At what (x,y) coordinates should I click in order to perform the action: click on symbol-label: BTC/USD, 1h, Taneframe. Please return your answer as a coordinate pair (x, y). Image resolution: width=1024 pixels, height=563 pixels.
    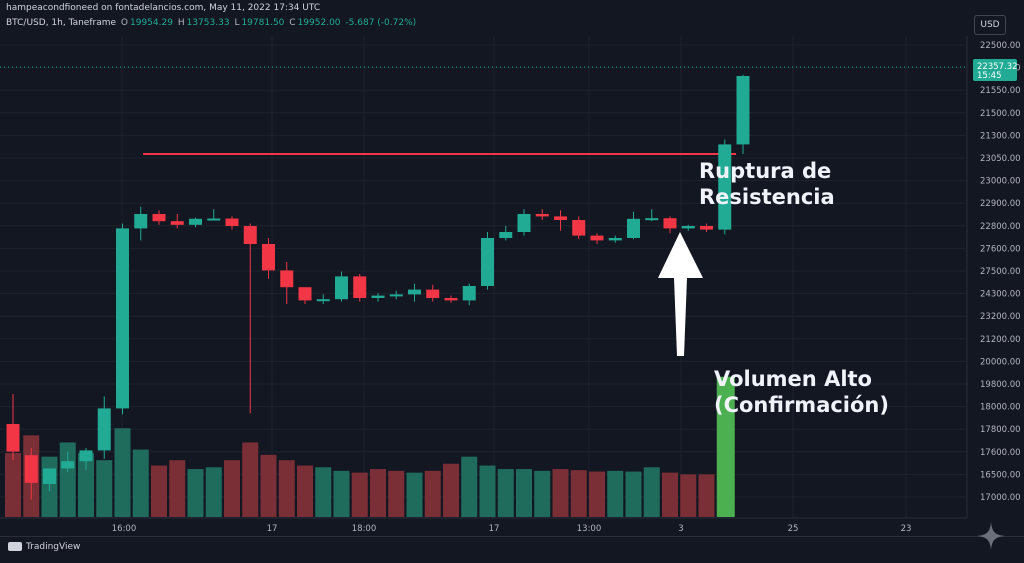
    Looking at the image, I should click on (61, 23).